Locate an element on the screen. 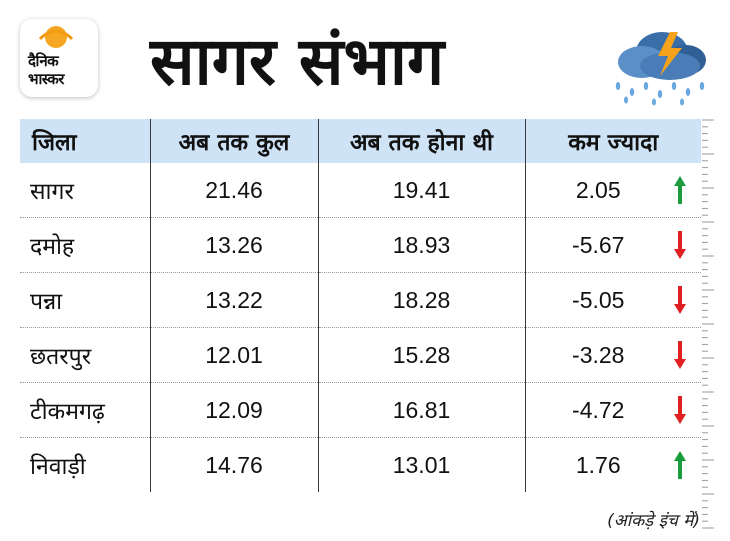  table-row: छतरपुर 12.01 15.28 -3.28 is located at coordinates (360, 355).